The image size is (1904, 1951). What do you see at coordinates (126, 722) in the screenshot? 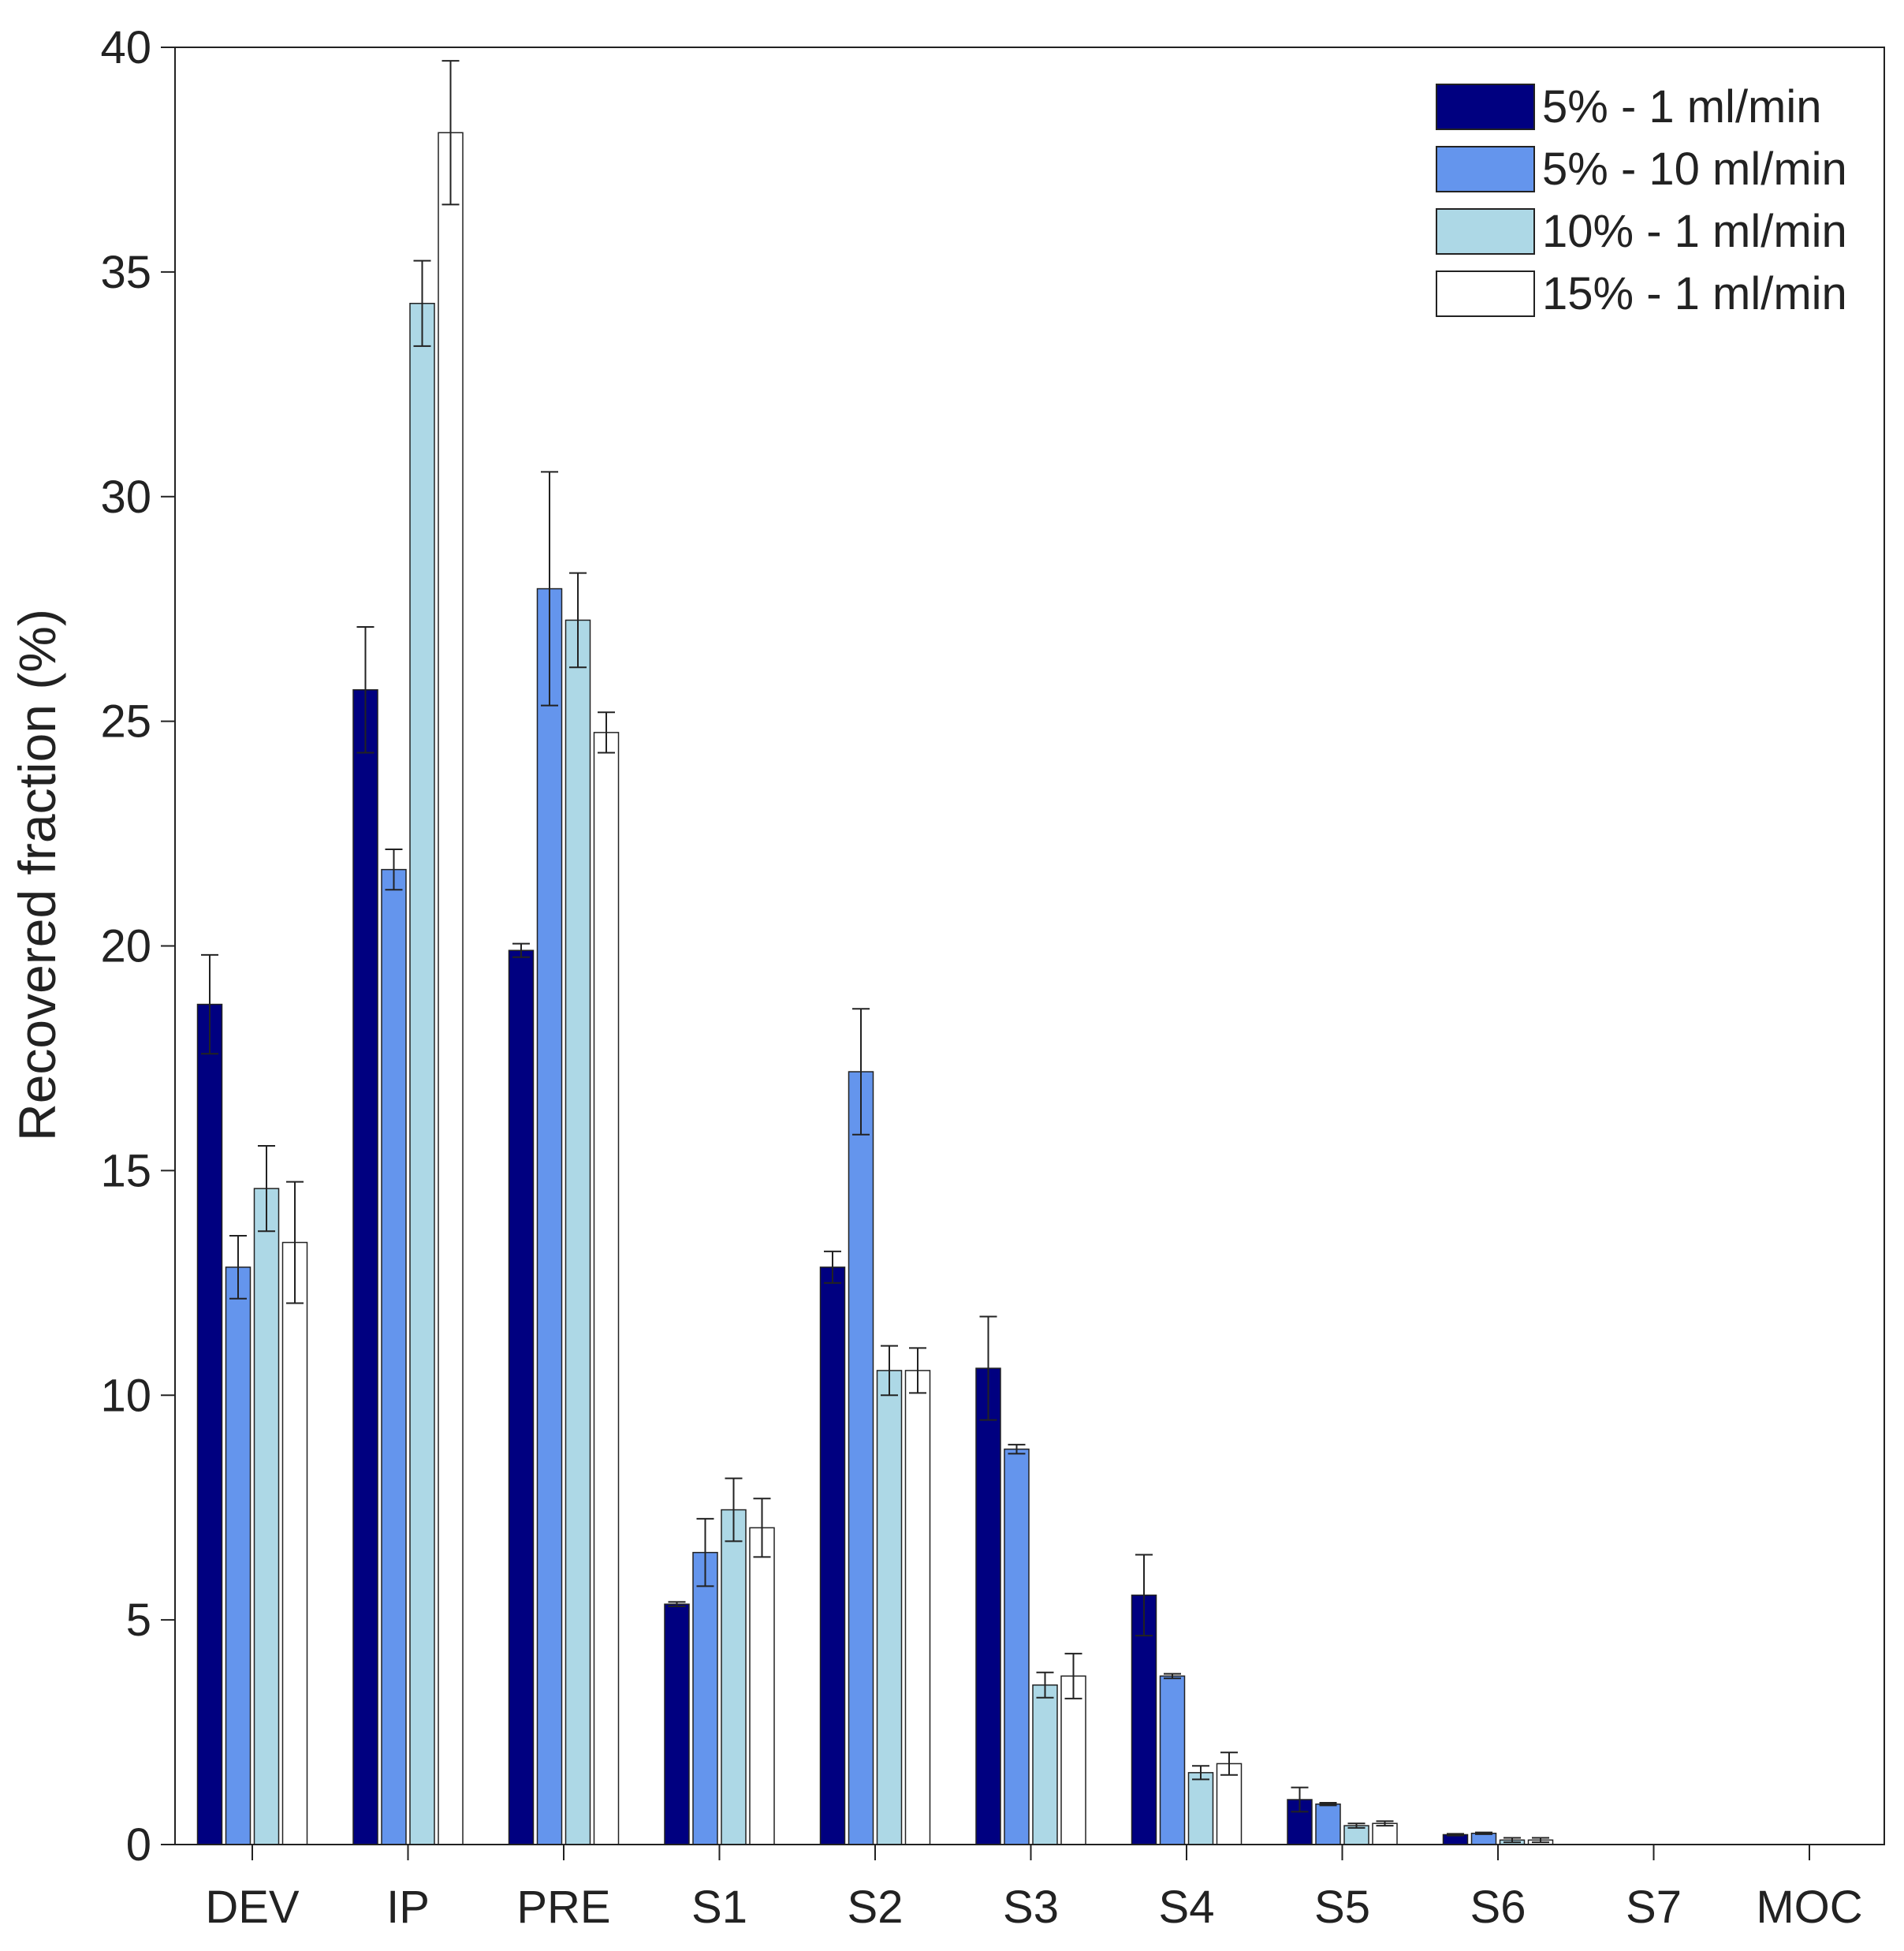
I see `y-tick-label: 25` at bounding box center [126, 722].